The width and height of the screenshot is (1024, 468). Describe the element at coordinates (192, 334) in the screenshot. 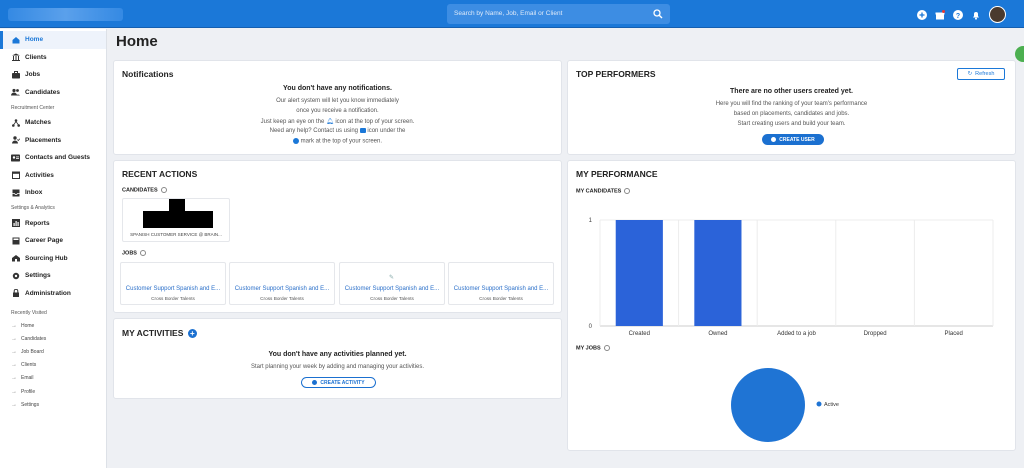

I see `add-activity-icon: +` at that location.